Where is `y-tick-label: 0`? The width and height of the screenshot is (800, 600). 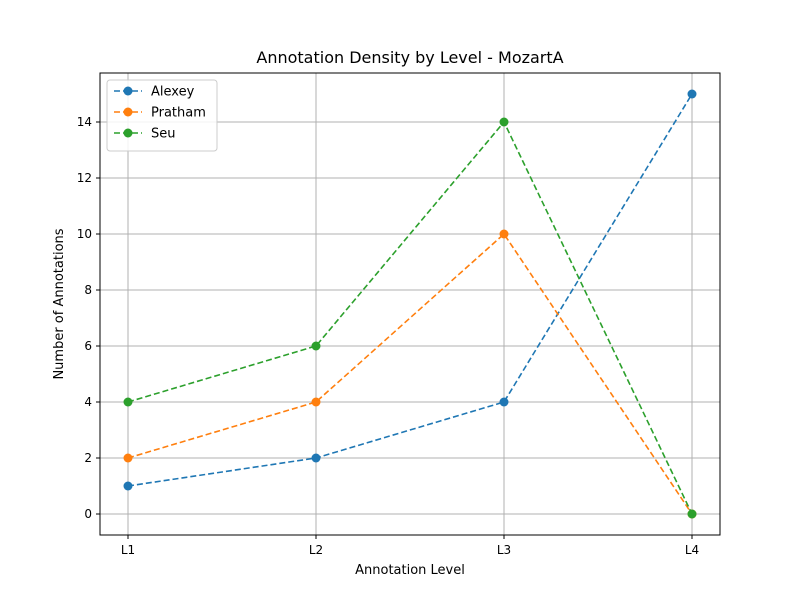
y-tick-label: 0 is located at coordinates (88, 514).